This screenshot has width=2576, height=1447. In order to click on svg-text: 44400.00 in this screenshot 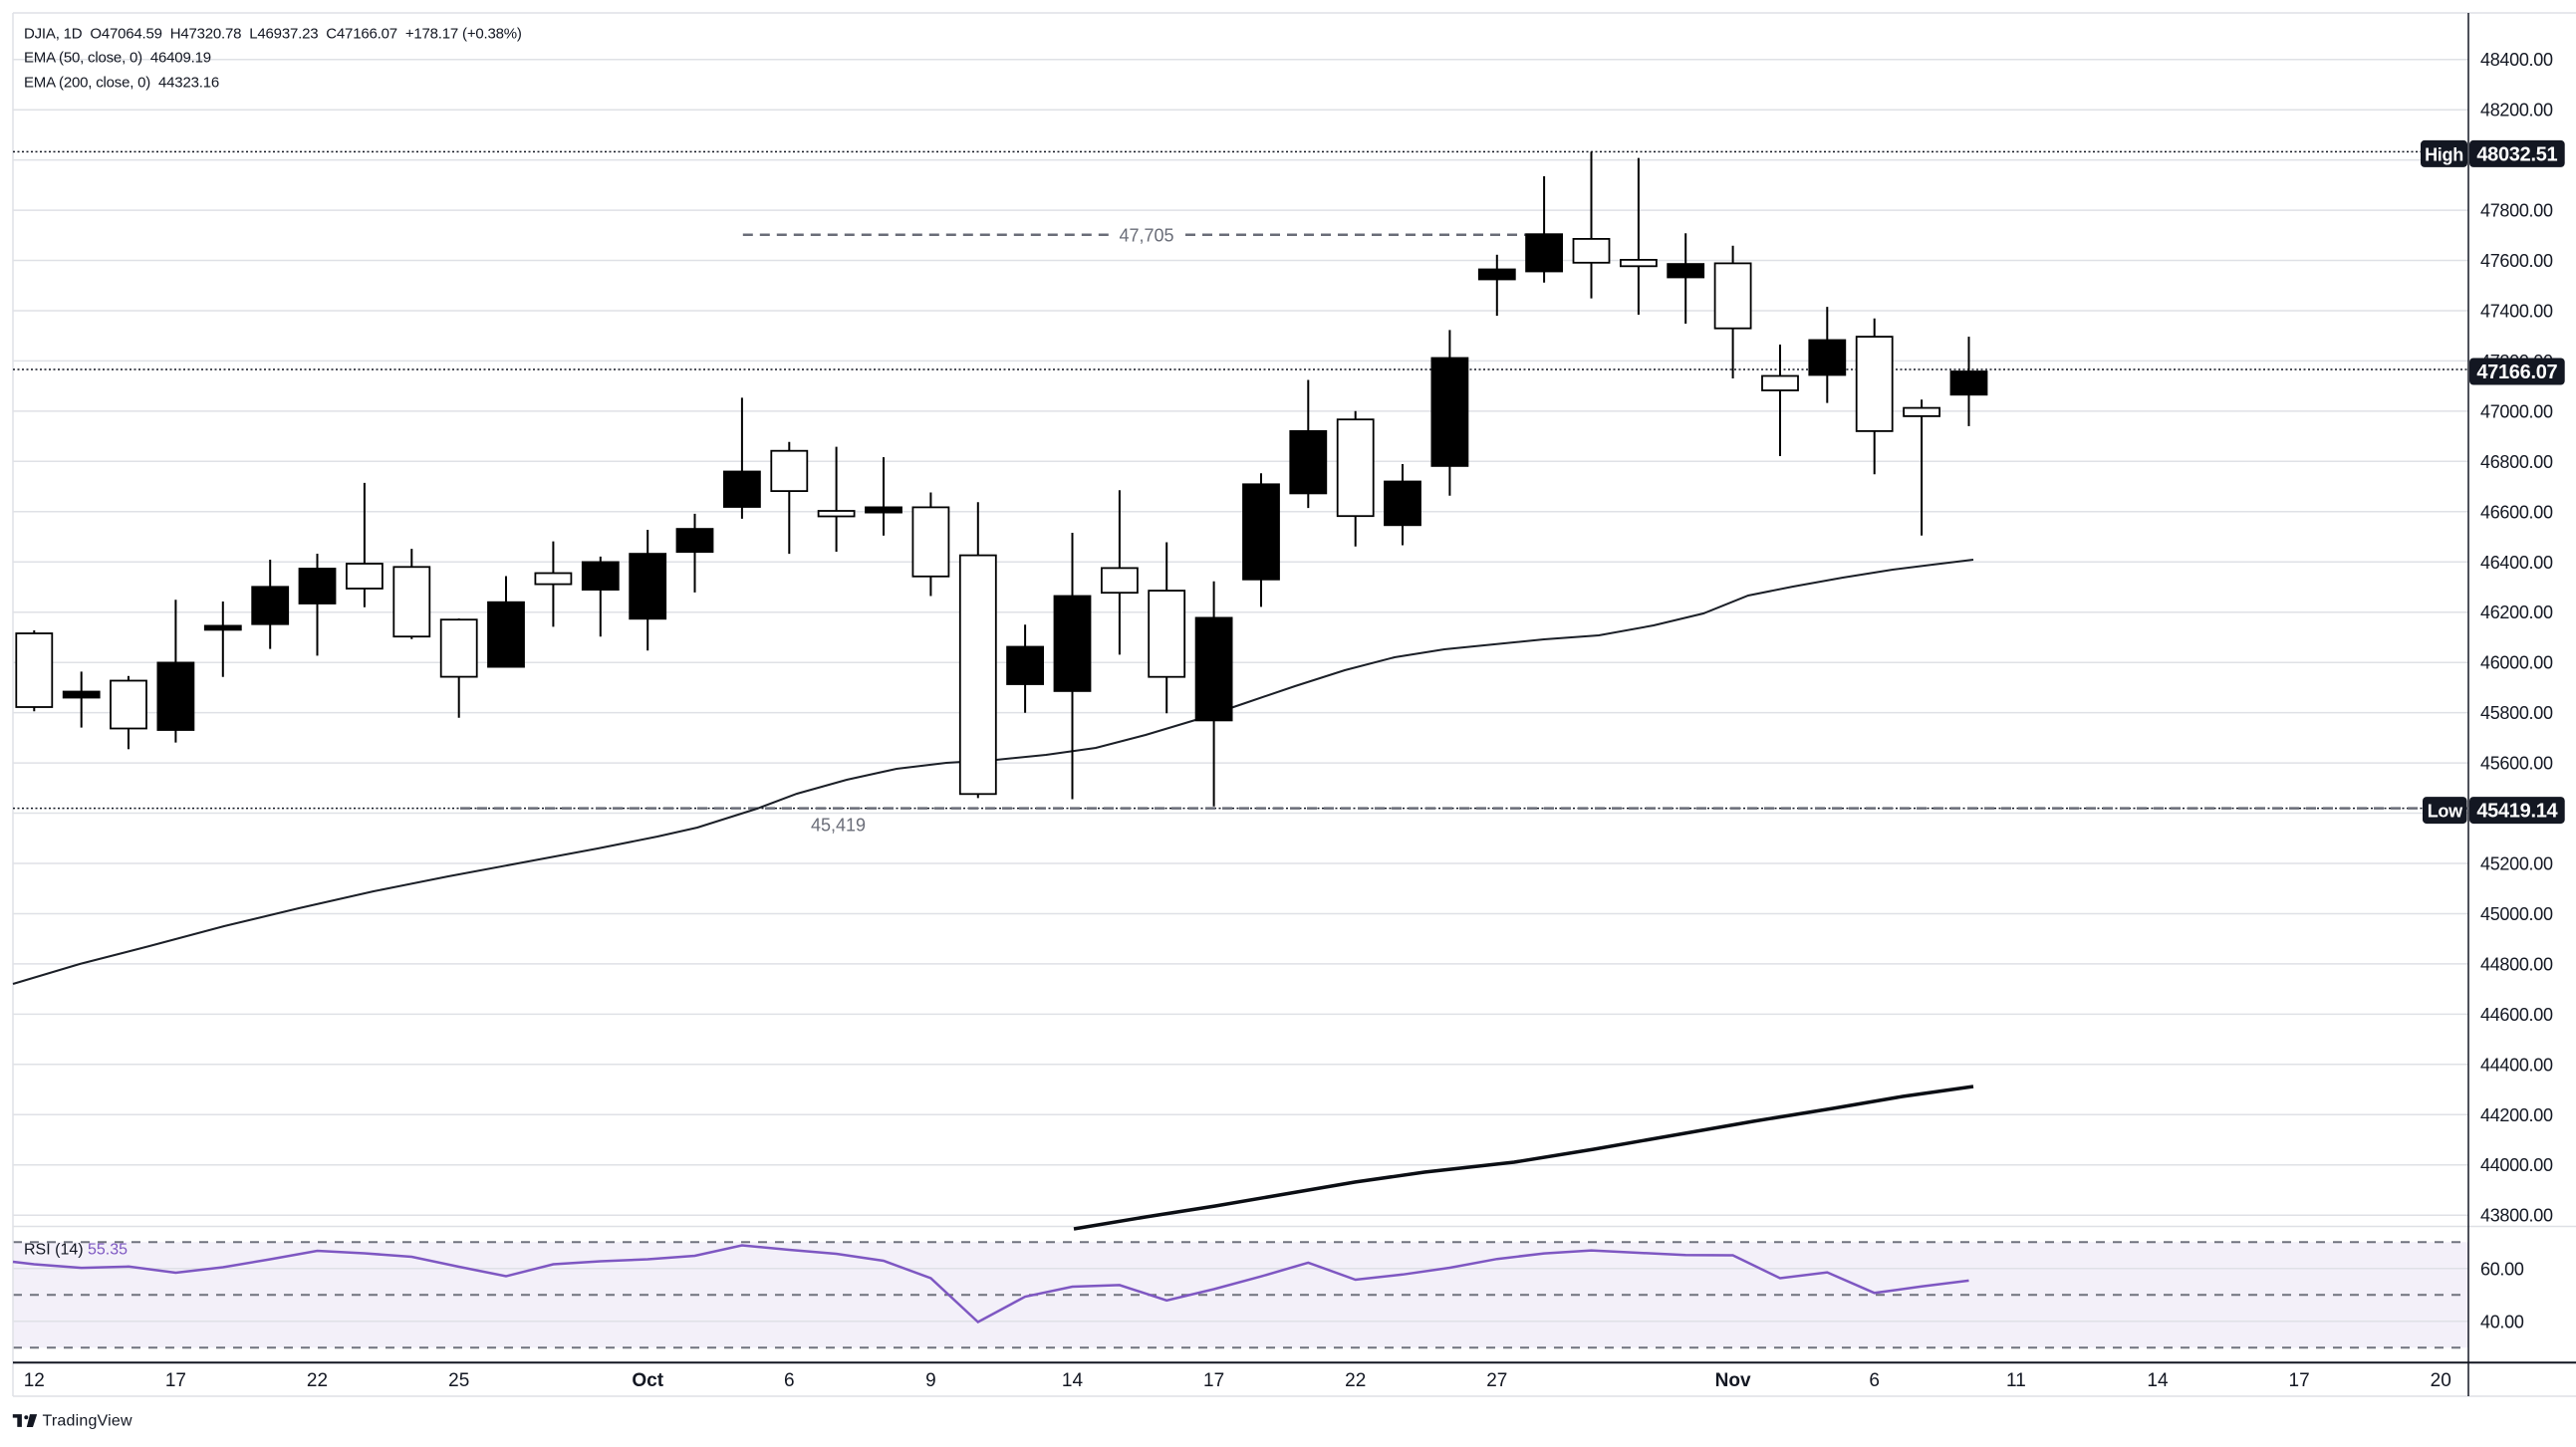, I will do `click(2516, 1065)`.